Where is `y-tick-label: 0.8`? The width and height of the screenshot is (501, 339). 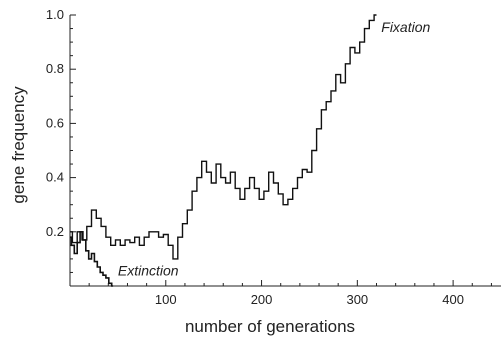 y-tick-label: 0.8 is located at coordinates (55, 68).